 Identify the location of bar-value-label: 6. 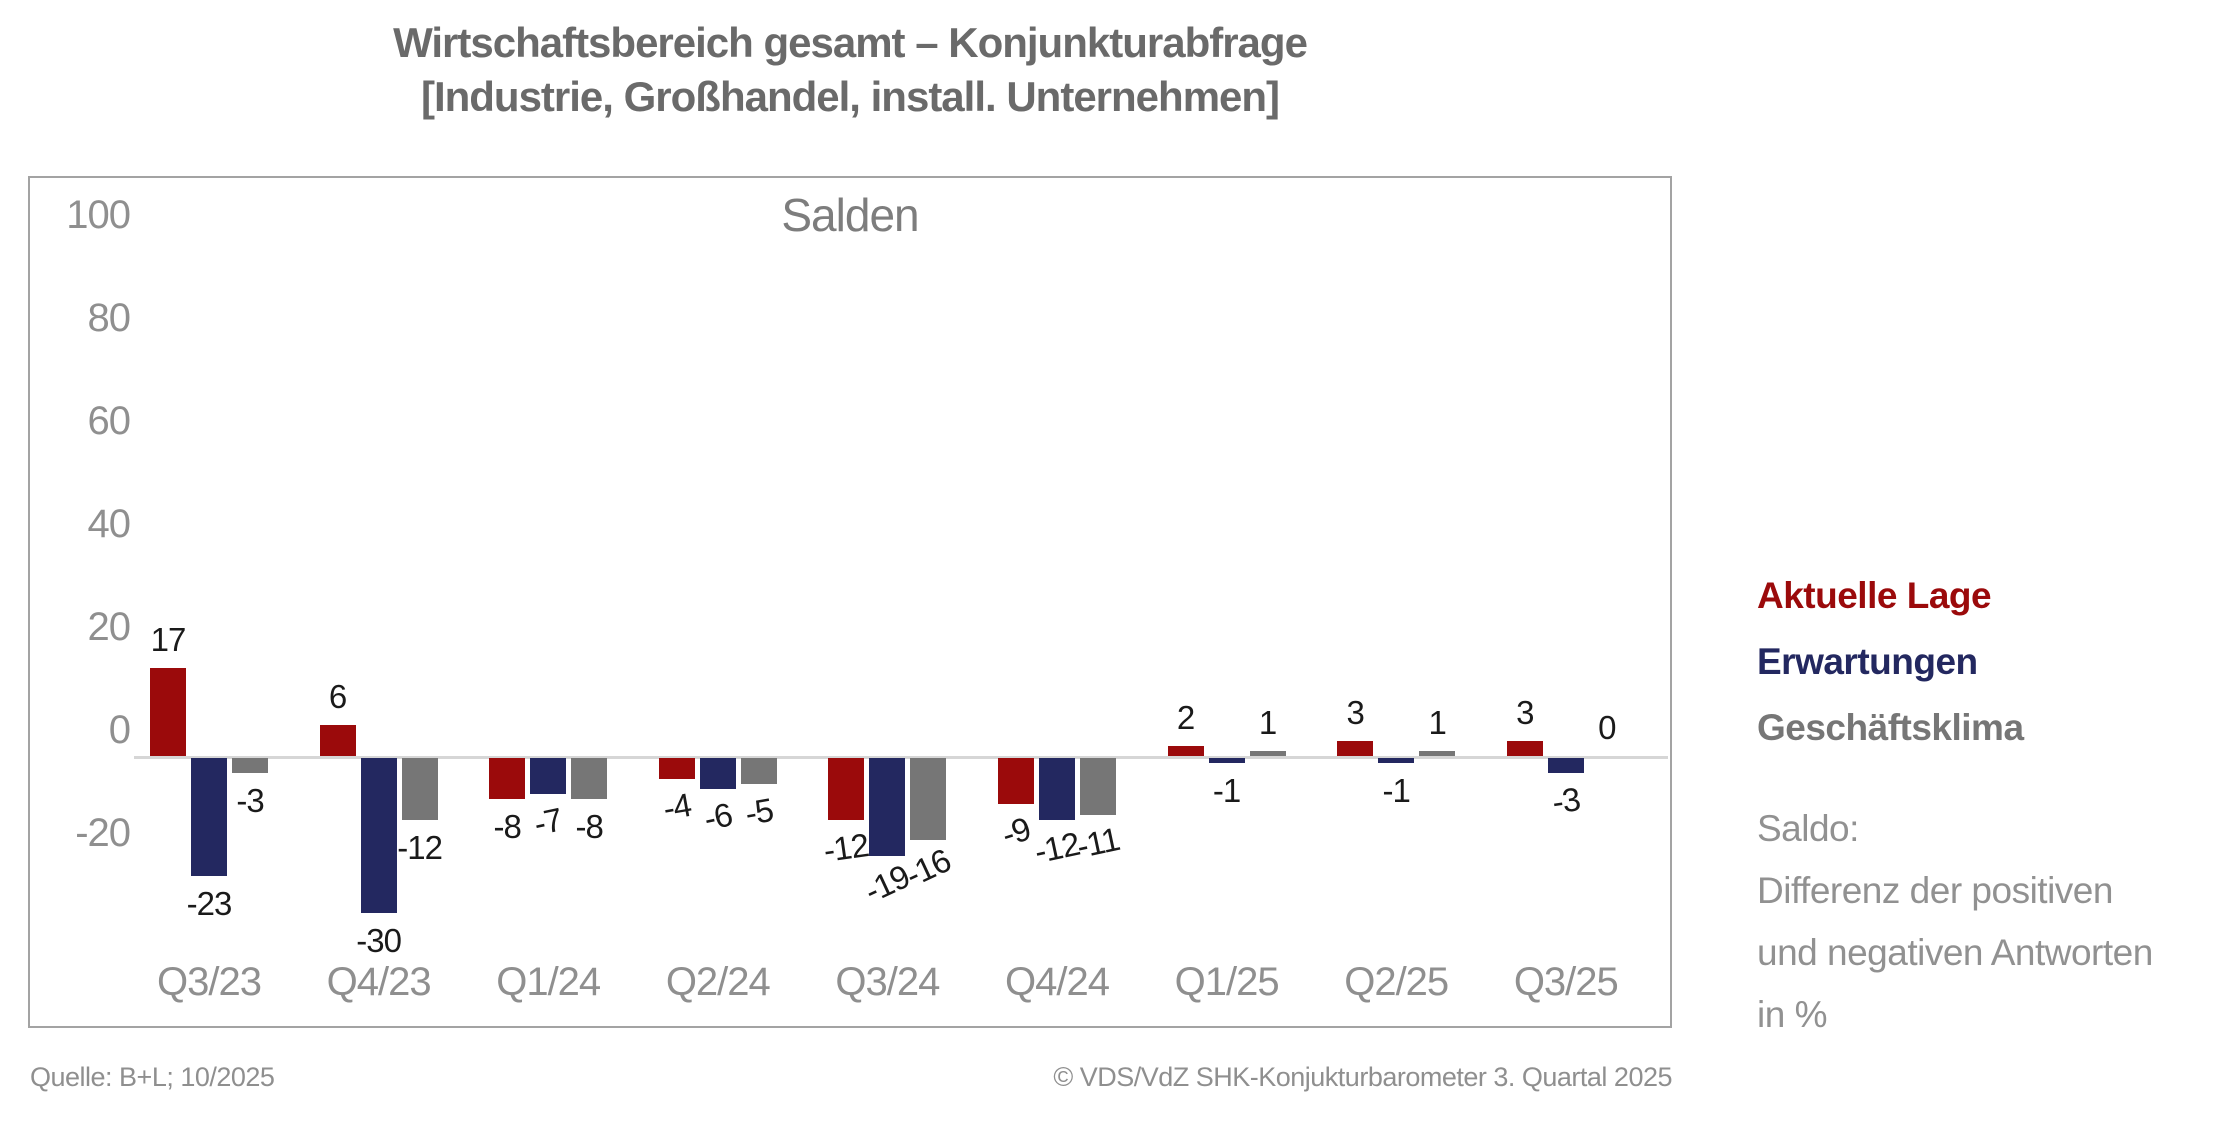
(337, 696).